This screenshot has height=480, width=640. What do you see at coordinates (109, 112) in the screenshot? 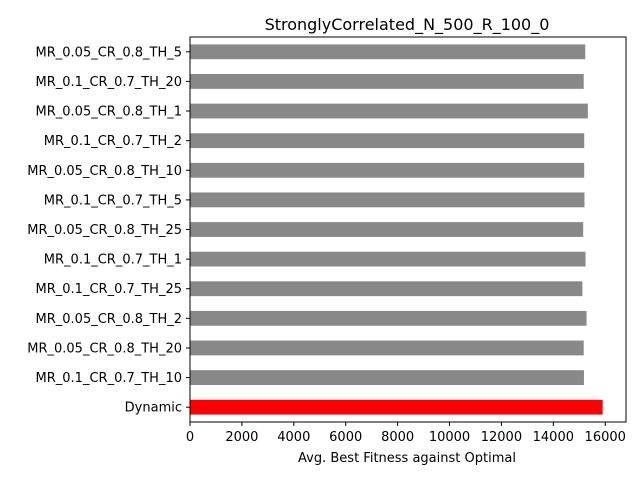
I see `category-label: MR_0.05_CR_0.8_TH_1` at bounding box center [109, 112].